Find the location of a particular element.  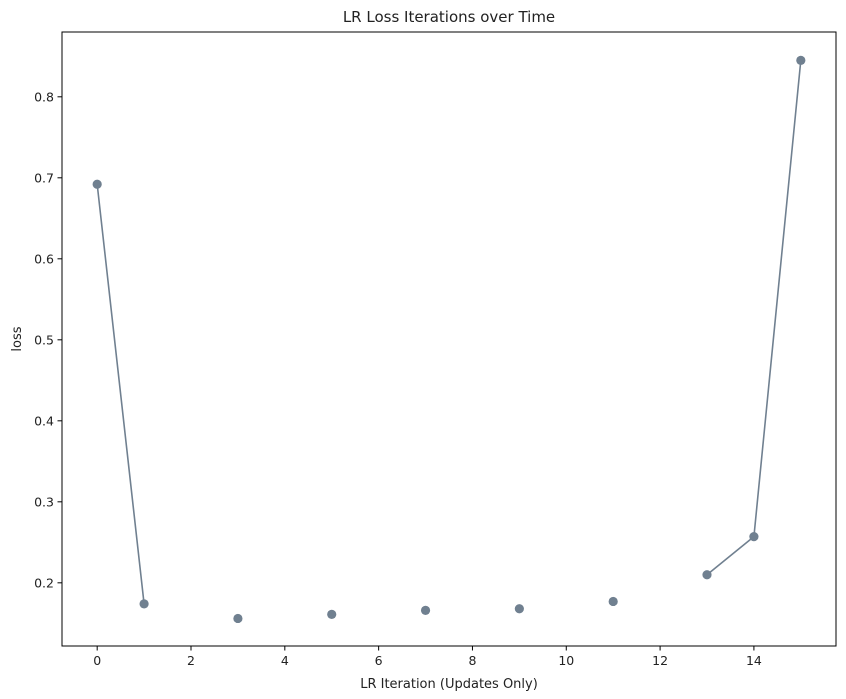

x-tick-label: 10 is located at coordinates (566, 660).